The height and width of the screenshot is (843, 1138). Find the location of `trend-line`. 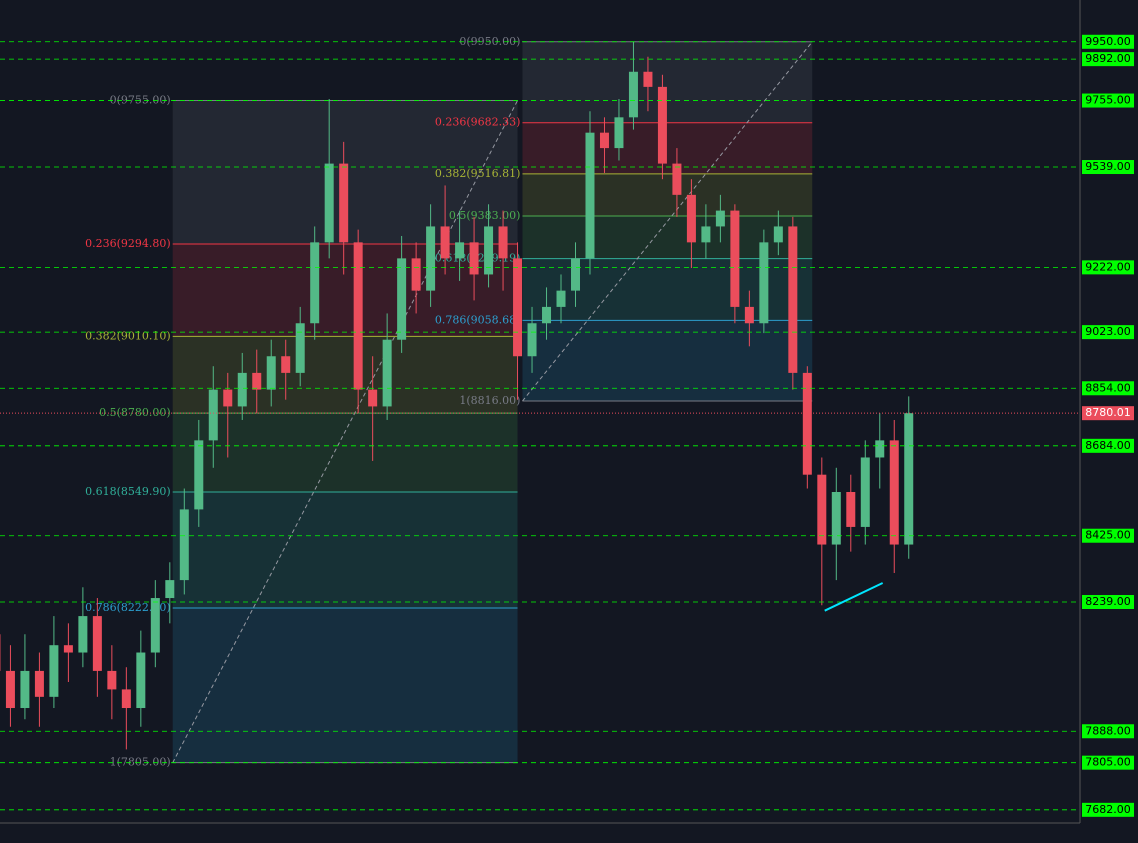

trend-line is located at coordinates (854, 597).